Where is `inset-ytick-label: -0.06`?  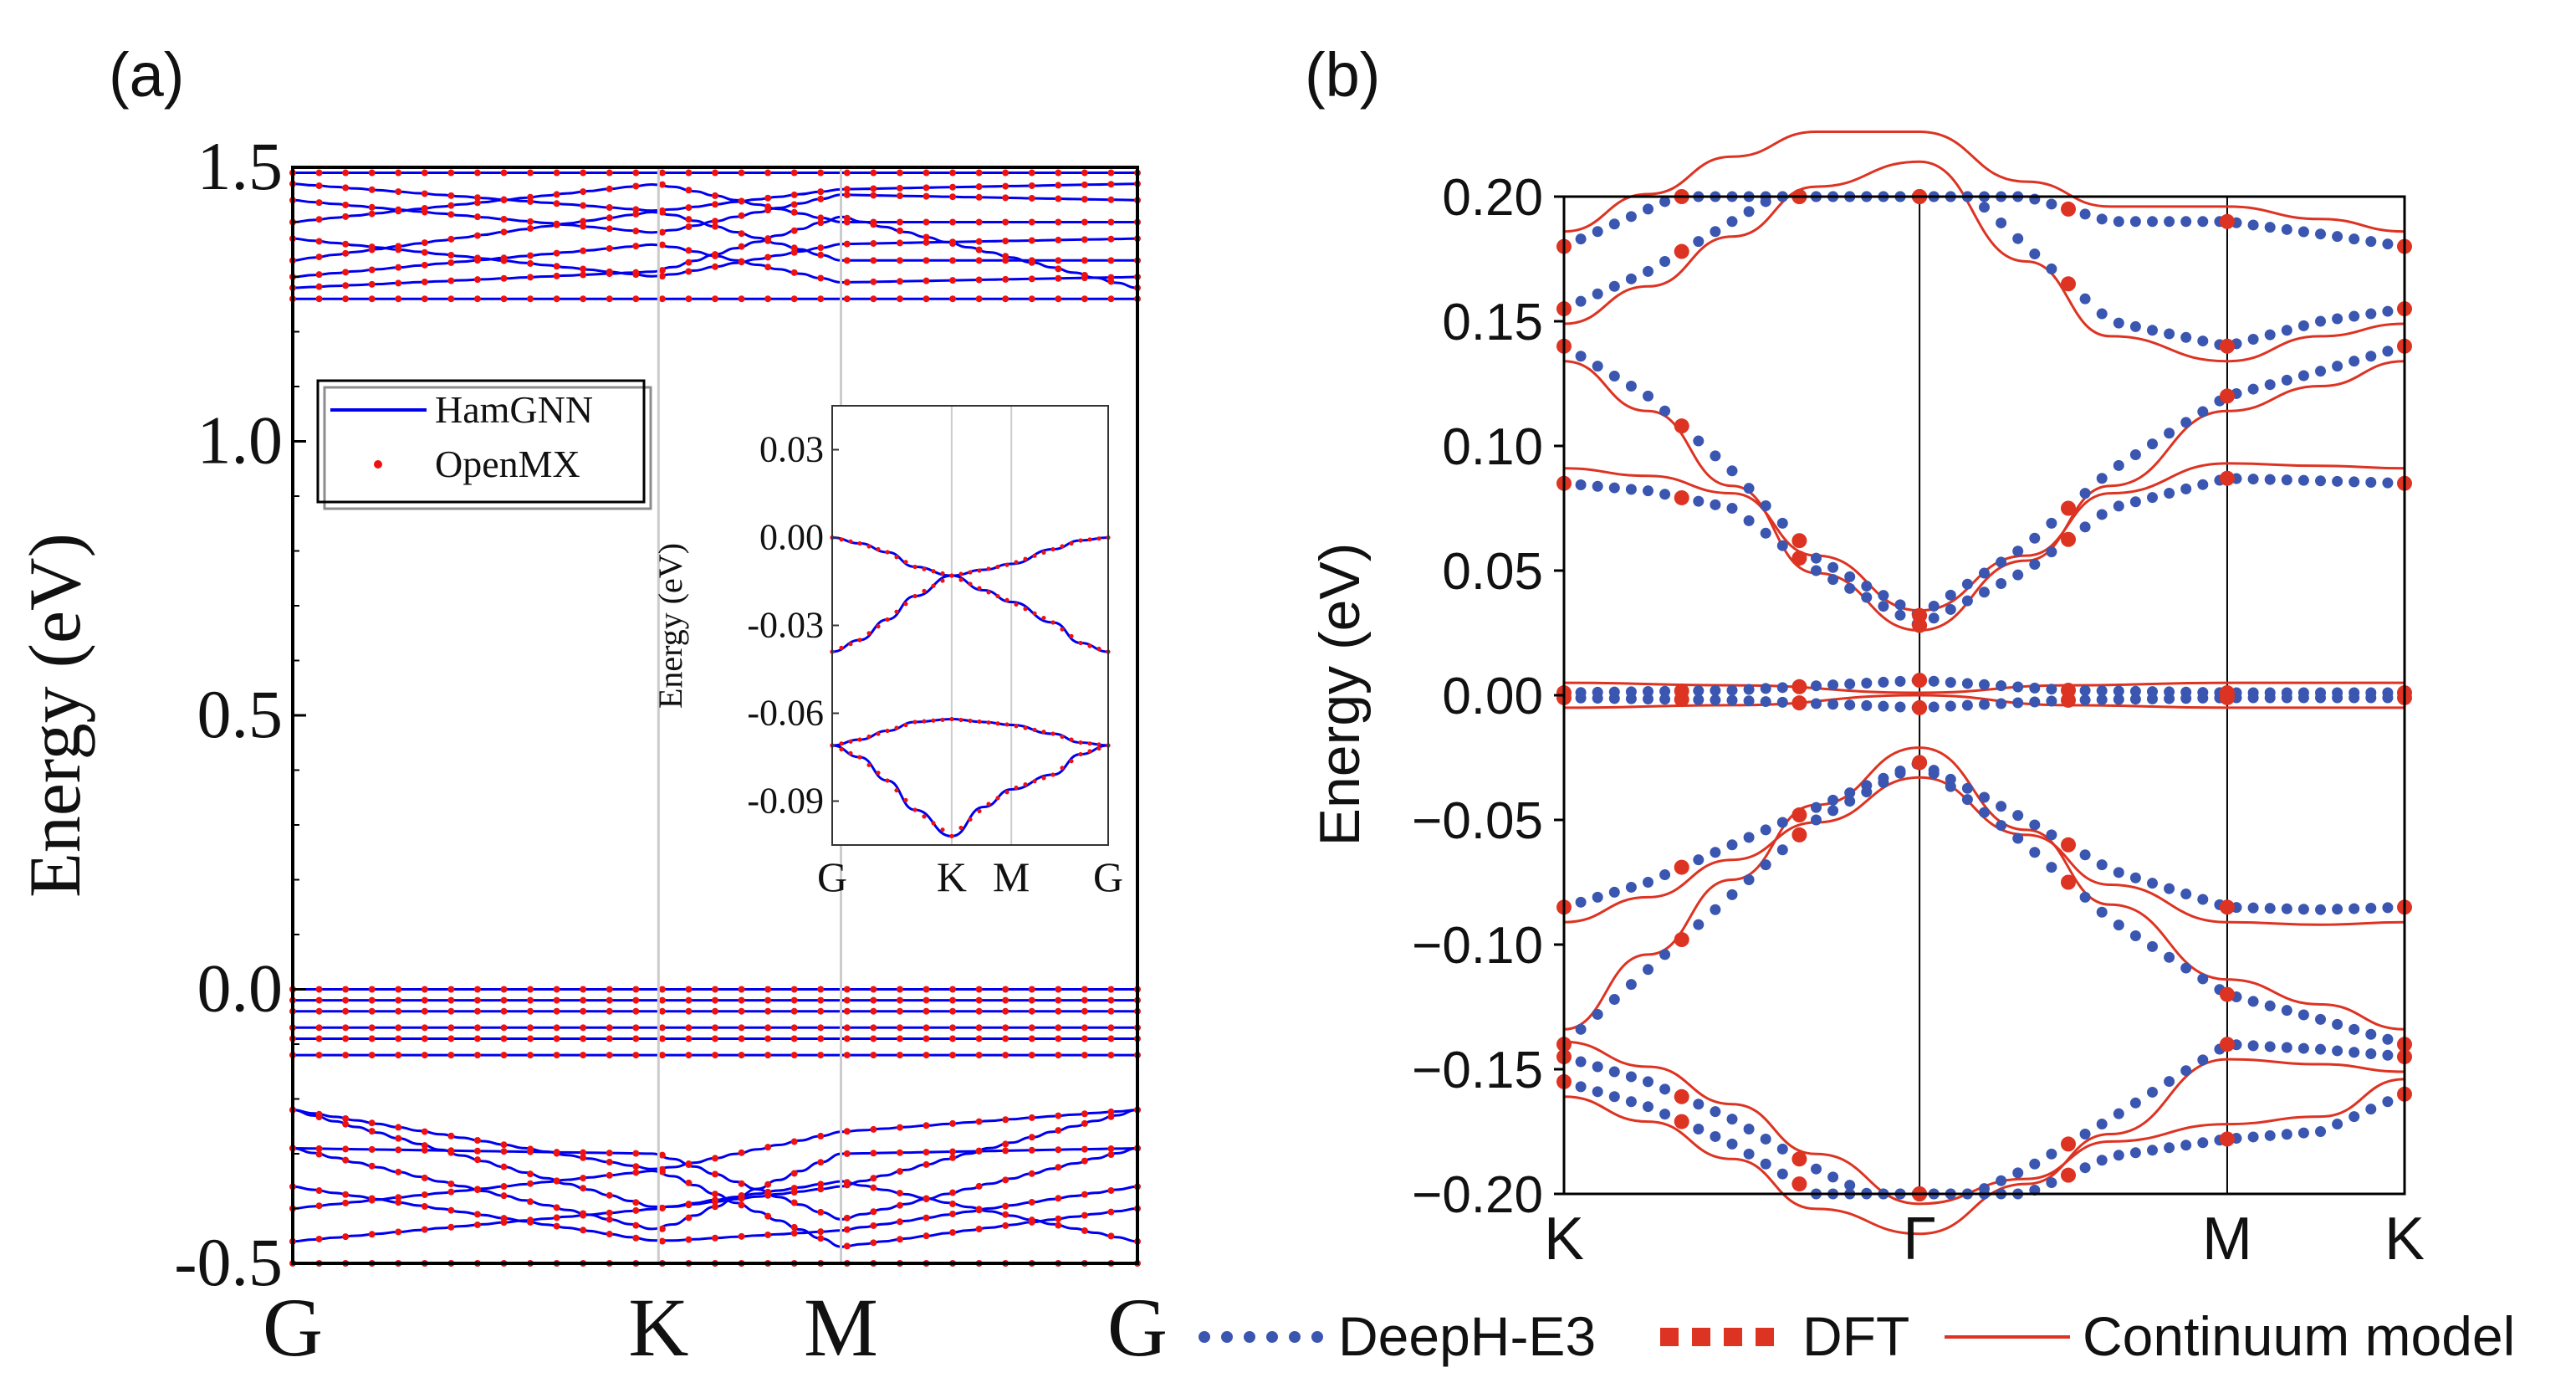
inset-ytick-label: -0.06 is located at coordinates (785, 713).